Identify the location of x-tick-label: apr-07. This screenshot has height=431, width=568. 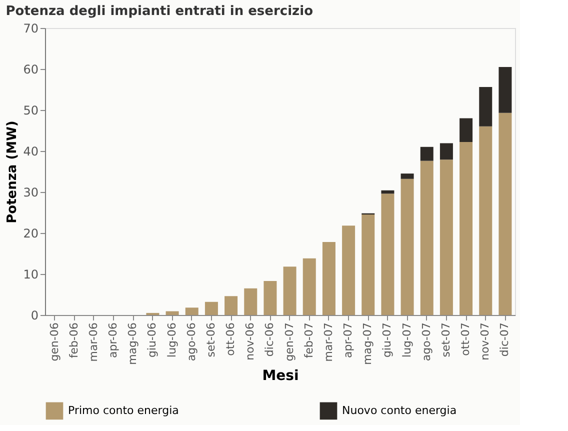
(348, 340).